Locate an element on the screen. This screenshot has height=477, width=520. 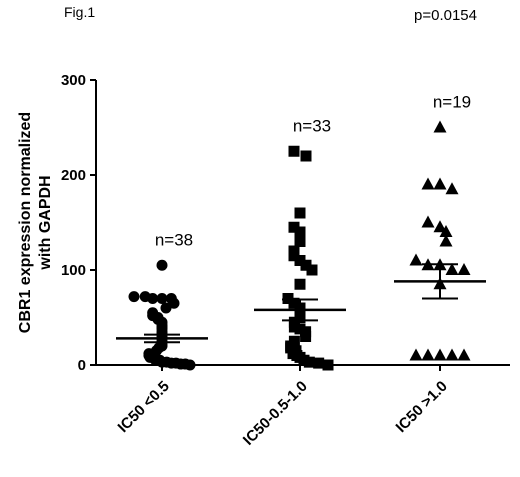
n-label: n=33 is located at coordinates (312, 125).